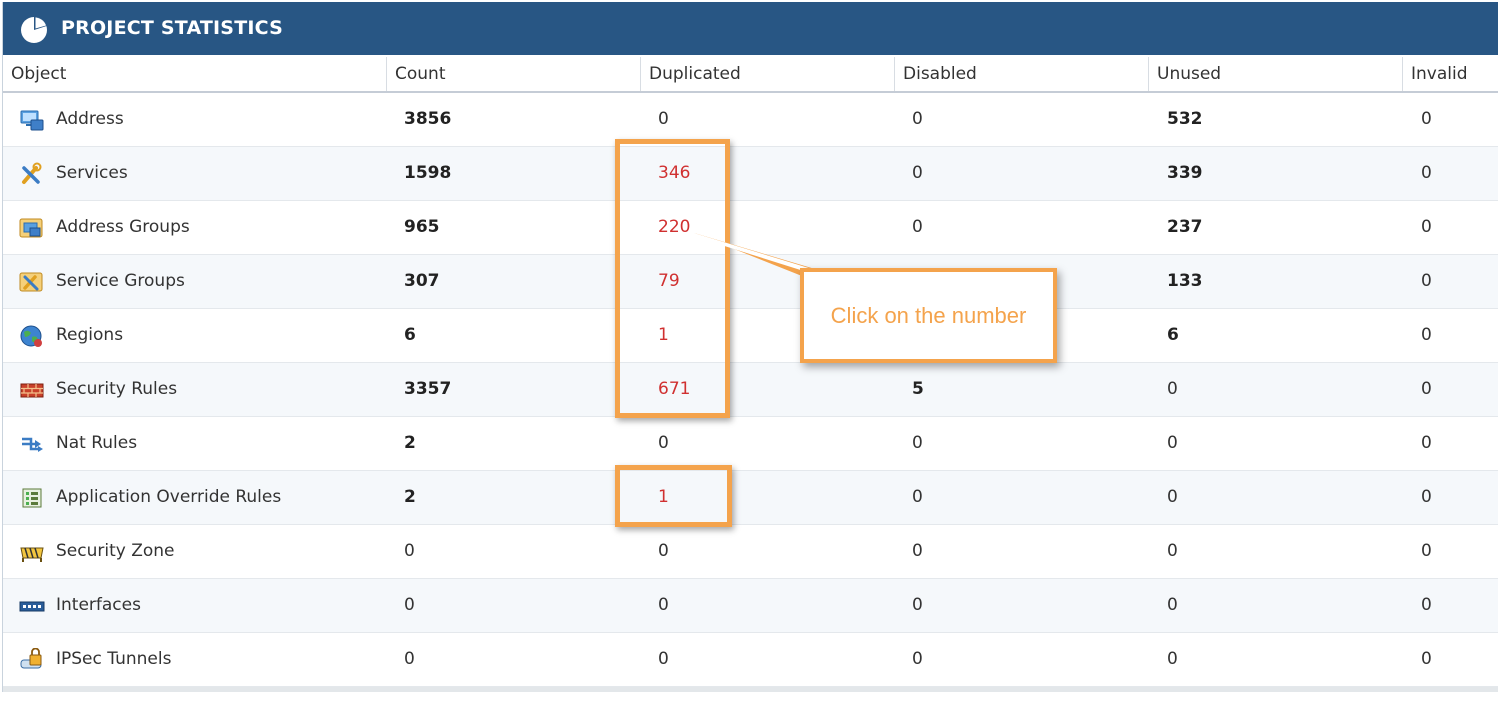 The width and height of the screenshot is (1498, 708). I want to click on unused-value: 532, so click(1185, 119).